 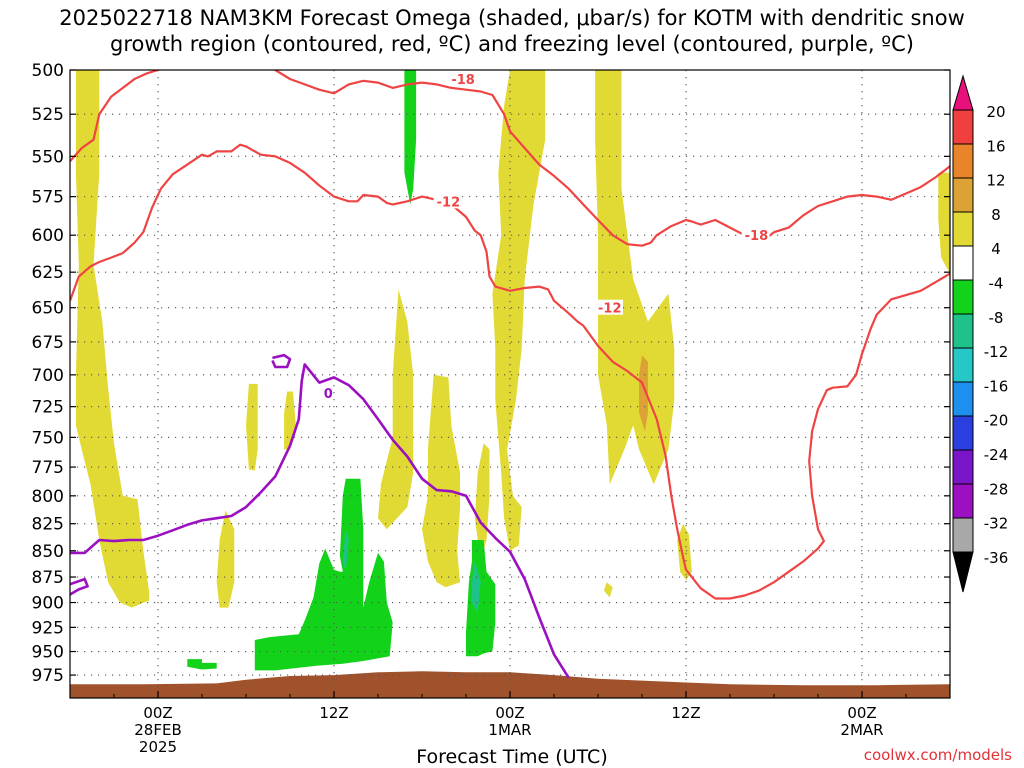 What do you see at coordinates (996, 215) in the screenshot?
I see `colorbar-label-3: 8` at bounding box center [996, 215].